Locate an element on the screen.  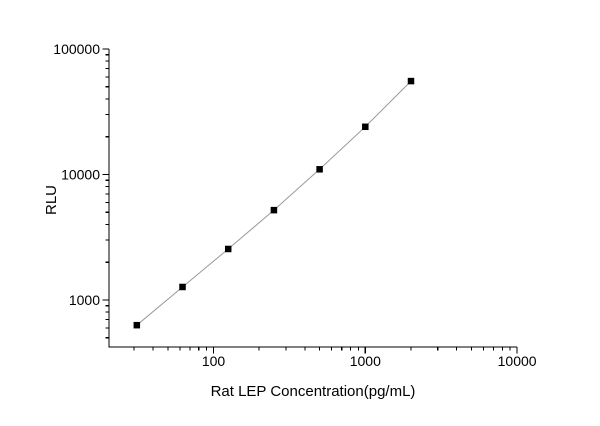
y-tick-label: 100000 is located at coordinates (76, 49).